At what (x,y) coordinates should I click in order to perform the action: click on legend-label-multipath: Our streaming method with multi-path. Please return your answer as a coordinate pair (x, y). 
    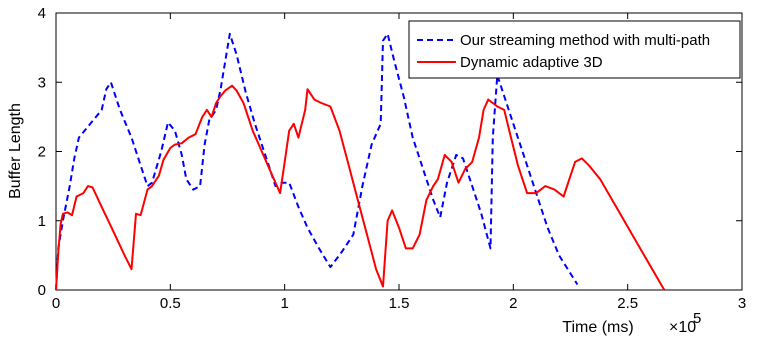
    Looking at the image, I should click on (585, 40).